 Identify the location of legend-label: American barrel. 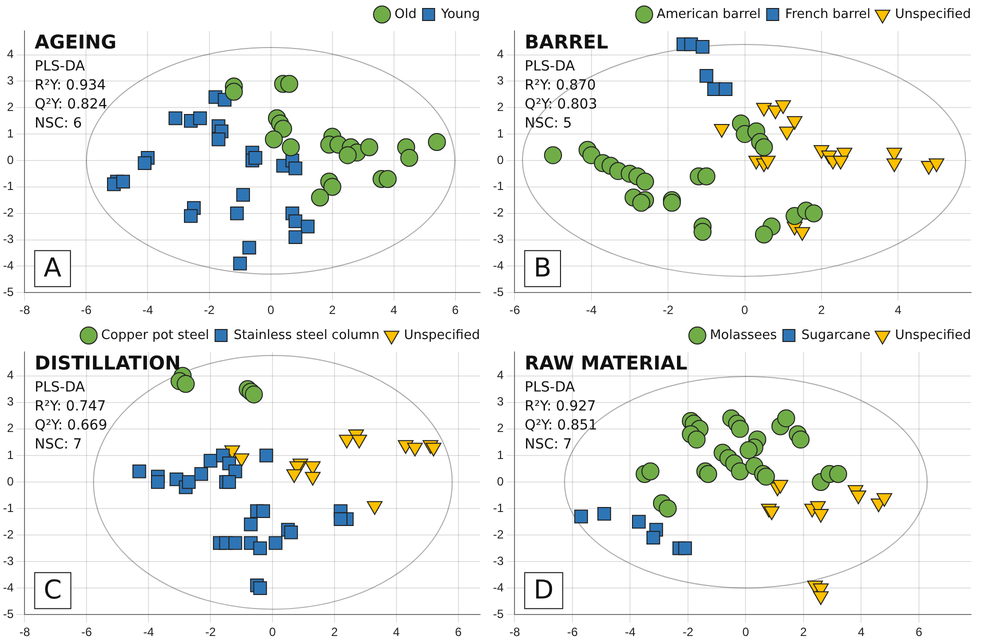
(708, 14).